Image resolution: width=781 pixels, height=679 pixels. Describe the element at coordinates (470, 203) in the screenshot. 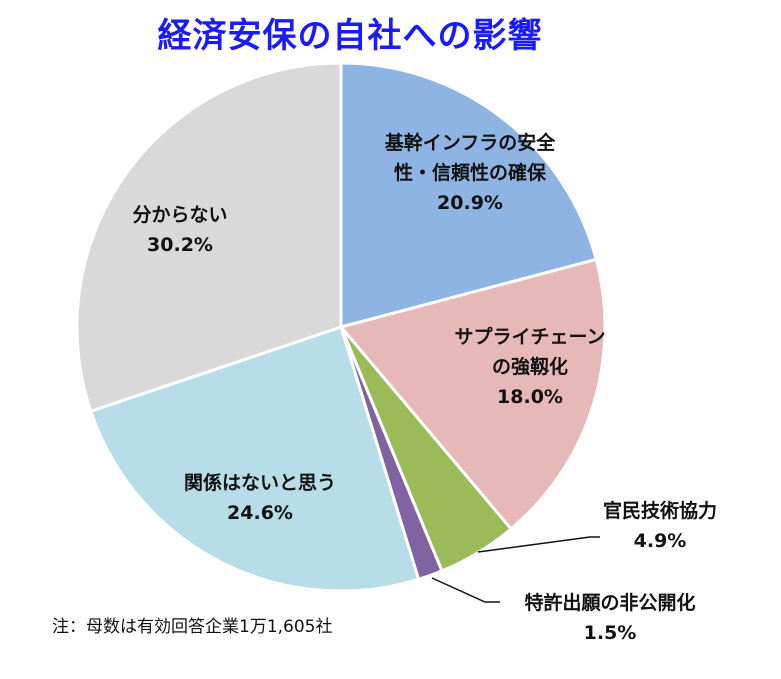

I see `label-value: 20.9%` at that location.